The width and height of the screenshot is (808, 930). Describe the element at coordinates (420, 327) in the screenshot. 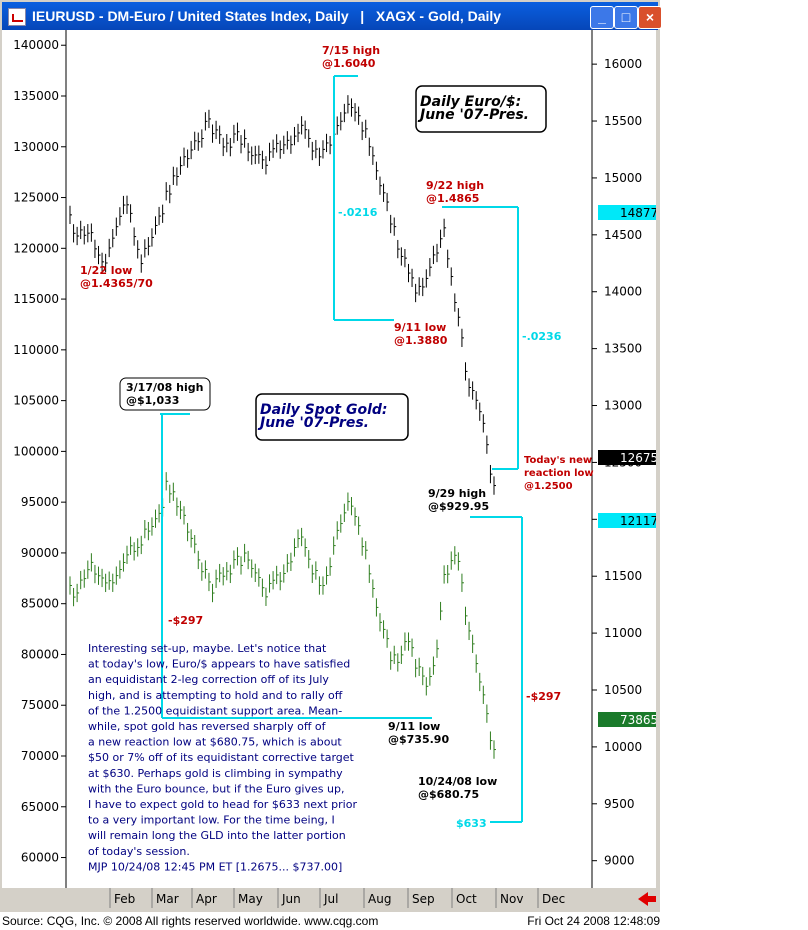

I see `sep11-euro-label: 9/11 low` at that location.